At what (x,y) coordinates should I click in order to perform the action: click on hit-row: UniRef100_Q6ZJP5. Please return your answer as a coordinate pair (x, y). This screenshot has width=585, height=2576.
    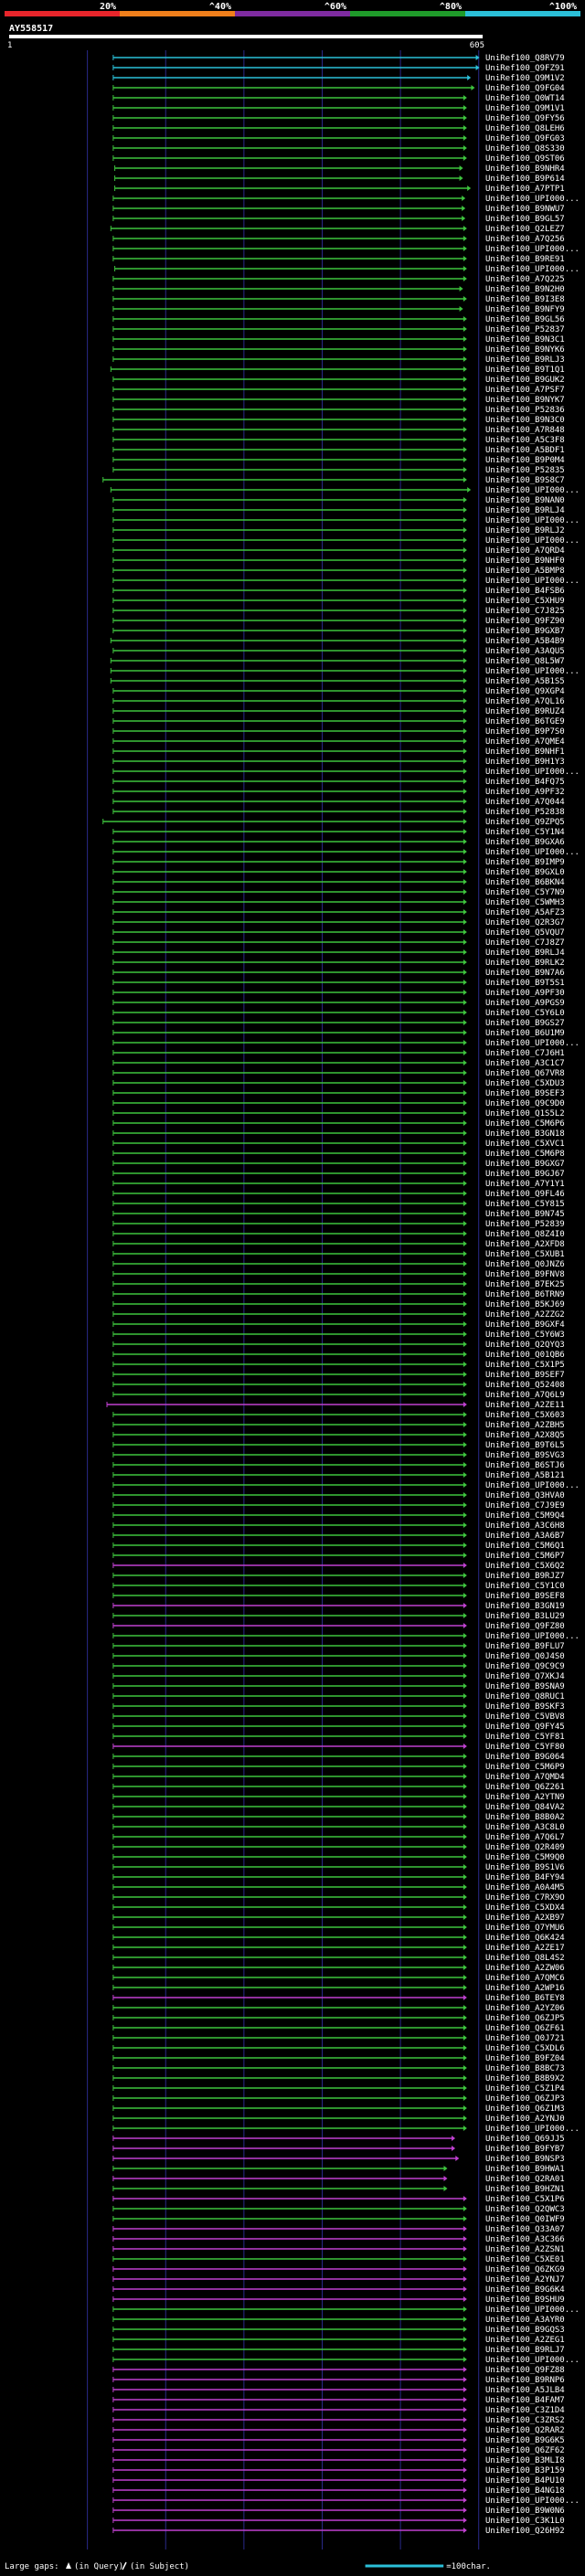
    Looking at the image, I should click on (339, 2018).